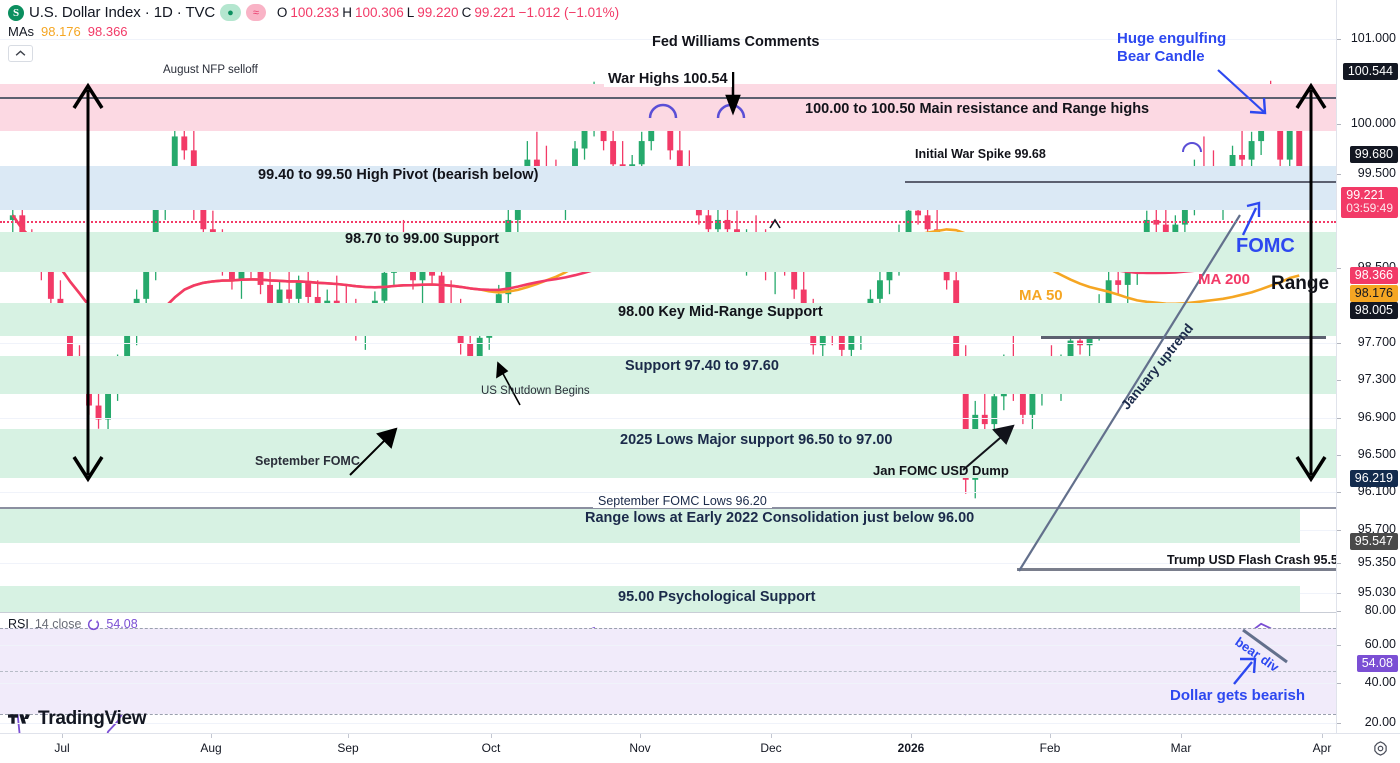  Describe the element at coordinates (1373, 542) in the screenshot. I see `price-axis-tag: 95.547` at that location.